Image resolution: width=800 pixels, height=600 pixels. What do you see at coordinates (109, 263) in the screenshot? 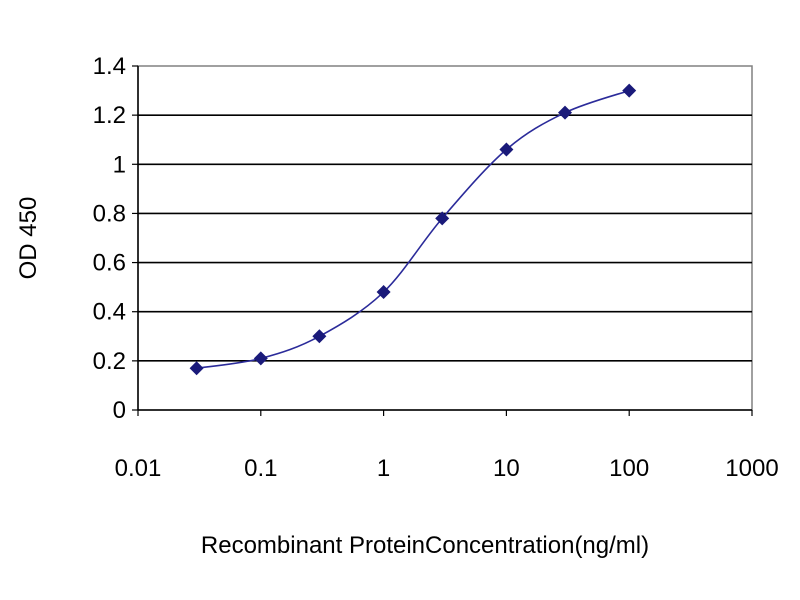
I see `y-tick-label: 0.6` at bounding box center [109, 263].